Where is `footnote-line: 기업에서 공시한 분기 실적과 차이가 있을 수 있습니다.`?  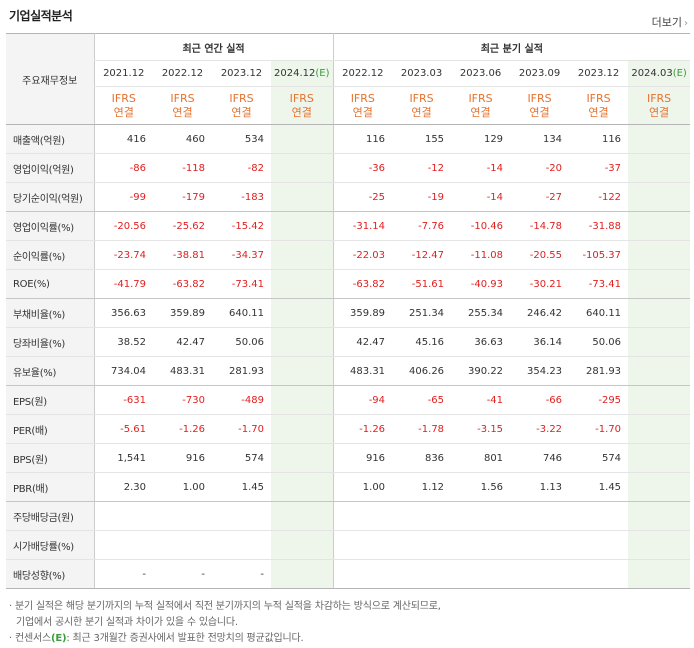
footnote-line: 기업에서 공시한 분기 실적과 차이가 있을 수 있습니다. is located at coordinates (127, 622).